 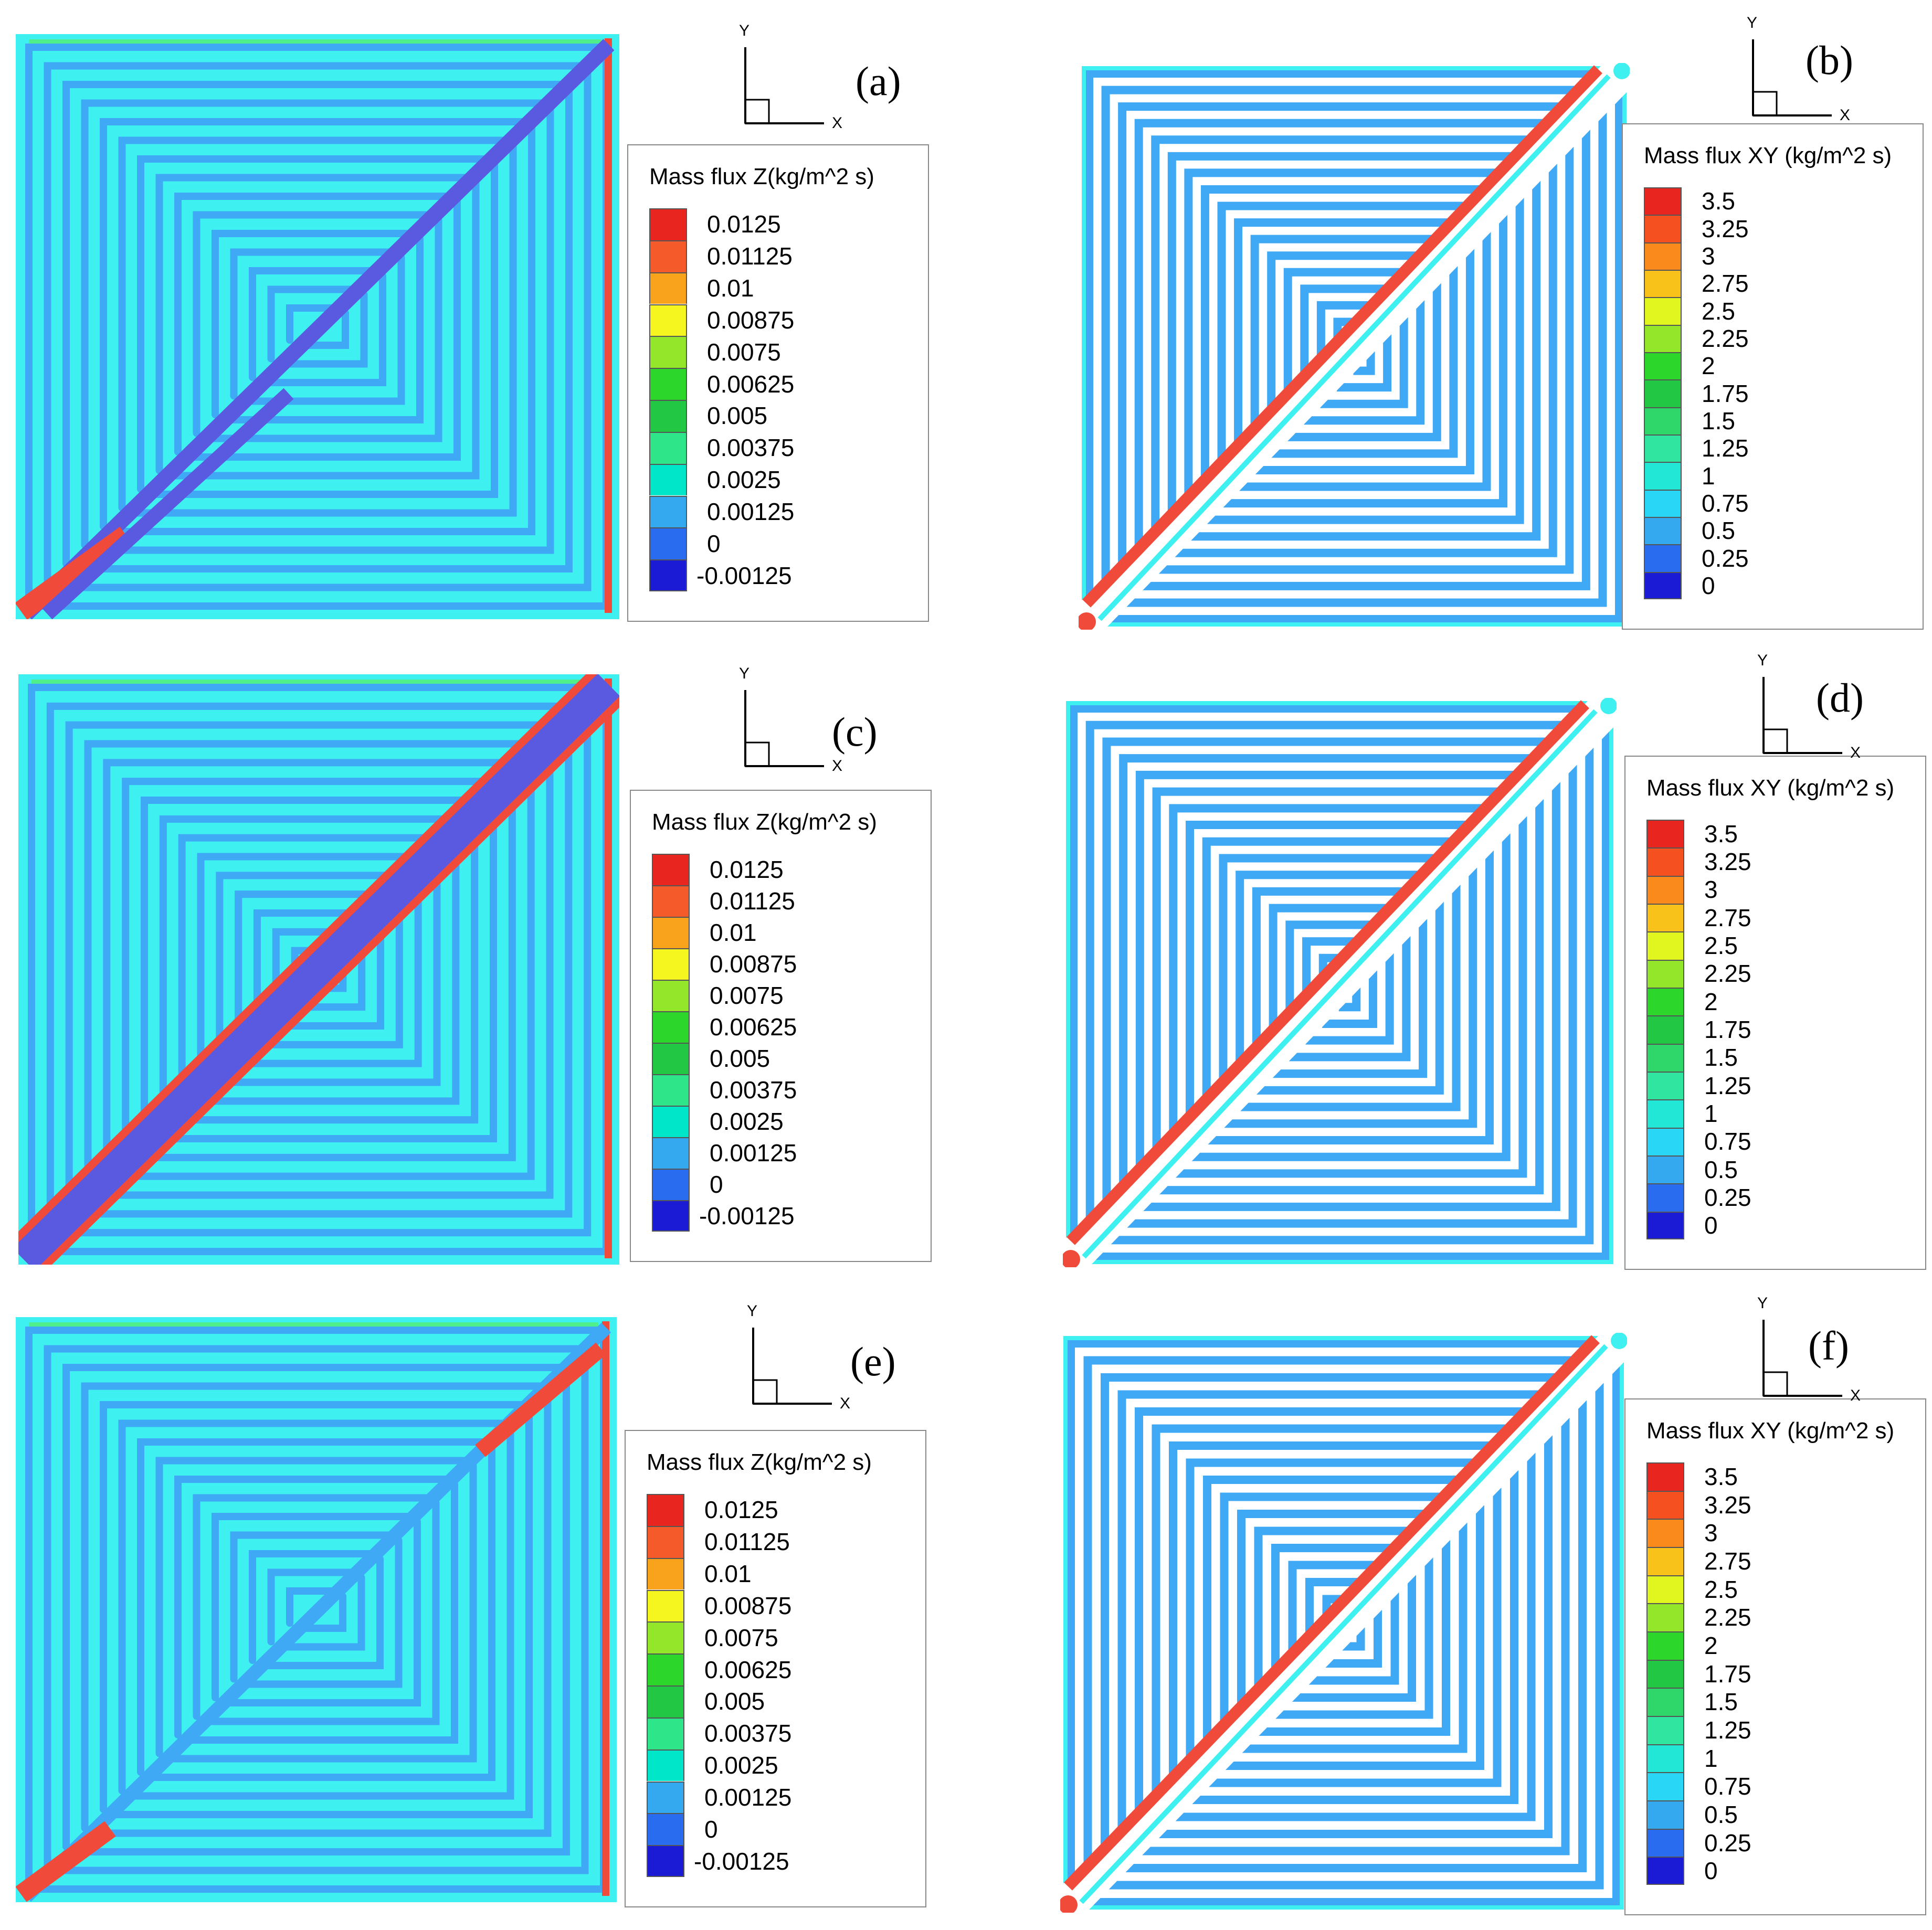 What do you see at coordinates (733, 933) in the screenshot?
I see `colorbar-tick-label: 0.01` at bounding box center [733, 933].